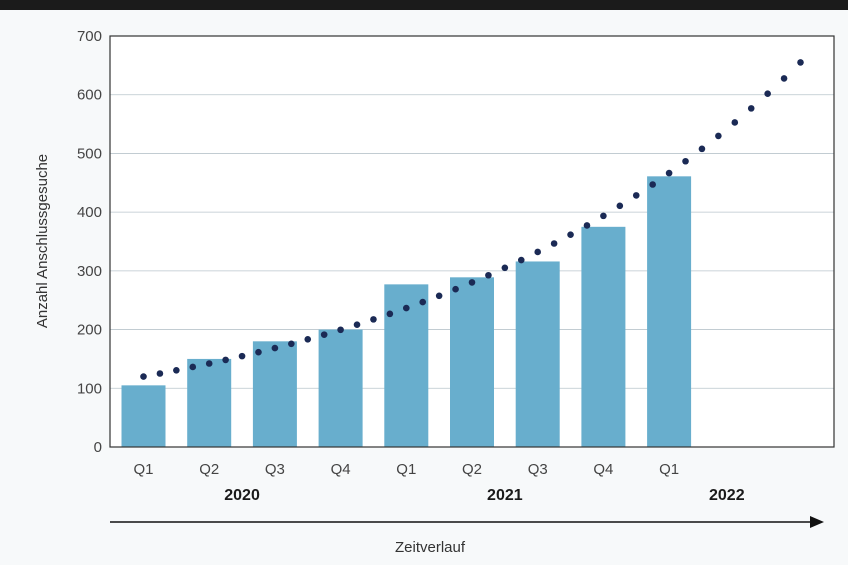  What do you see at coordinates (817, 522) in the screenshot?
I see `time-arrow-head` at bounding box center [817, 522].